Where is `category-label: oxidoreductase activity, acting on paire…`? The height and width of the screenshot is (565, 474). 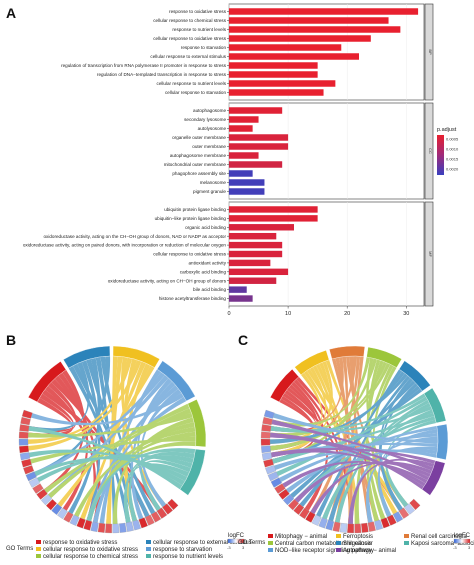
category-label: oxidoreductase activity, acting on paire… is located at coordinates (125, 245).